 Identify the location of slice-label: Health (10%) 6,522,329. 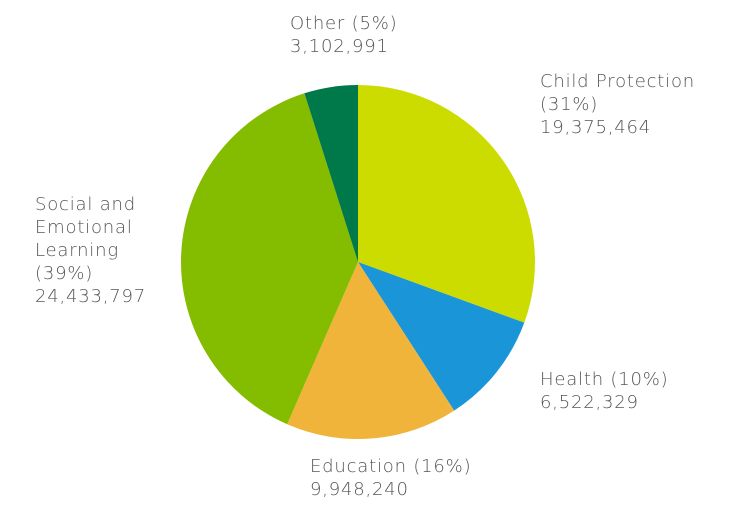
(640, 391).